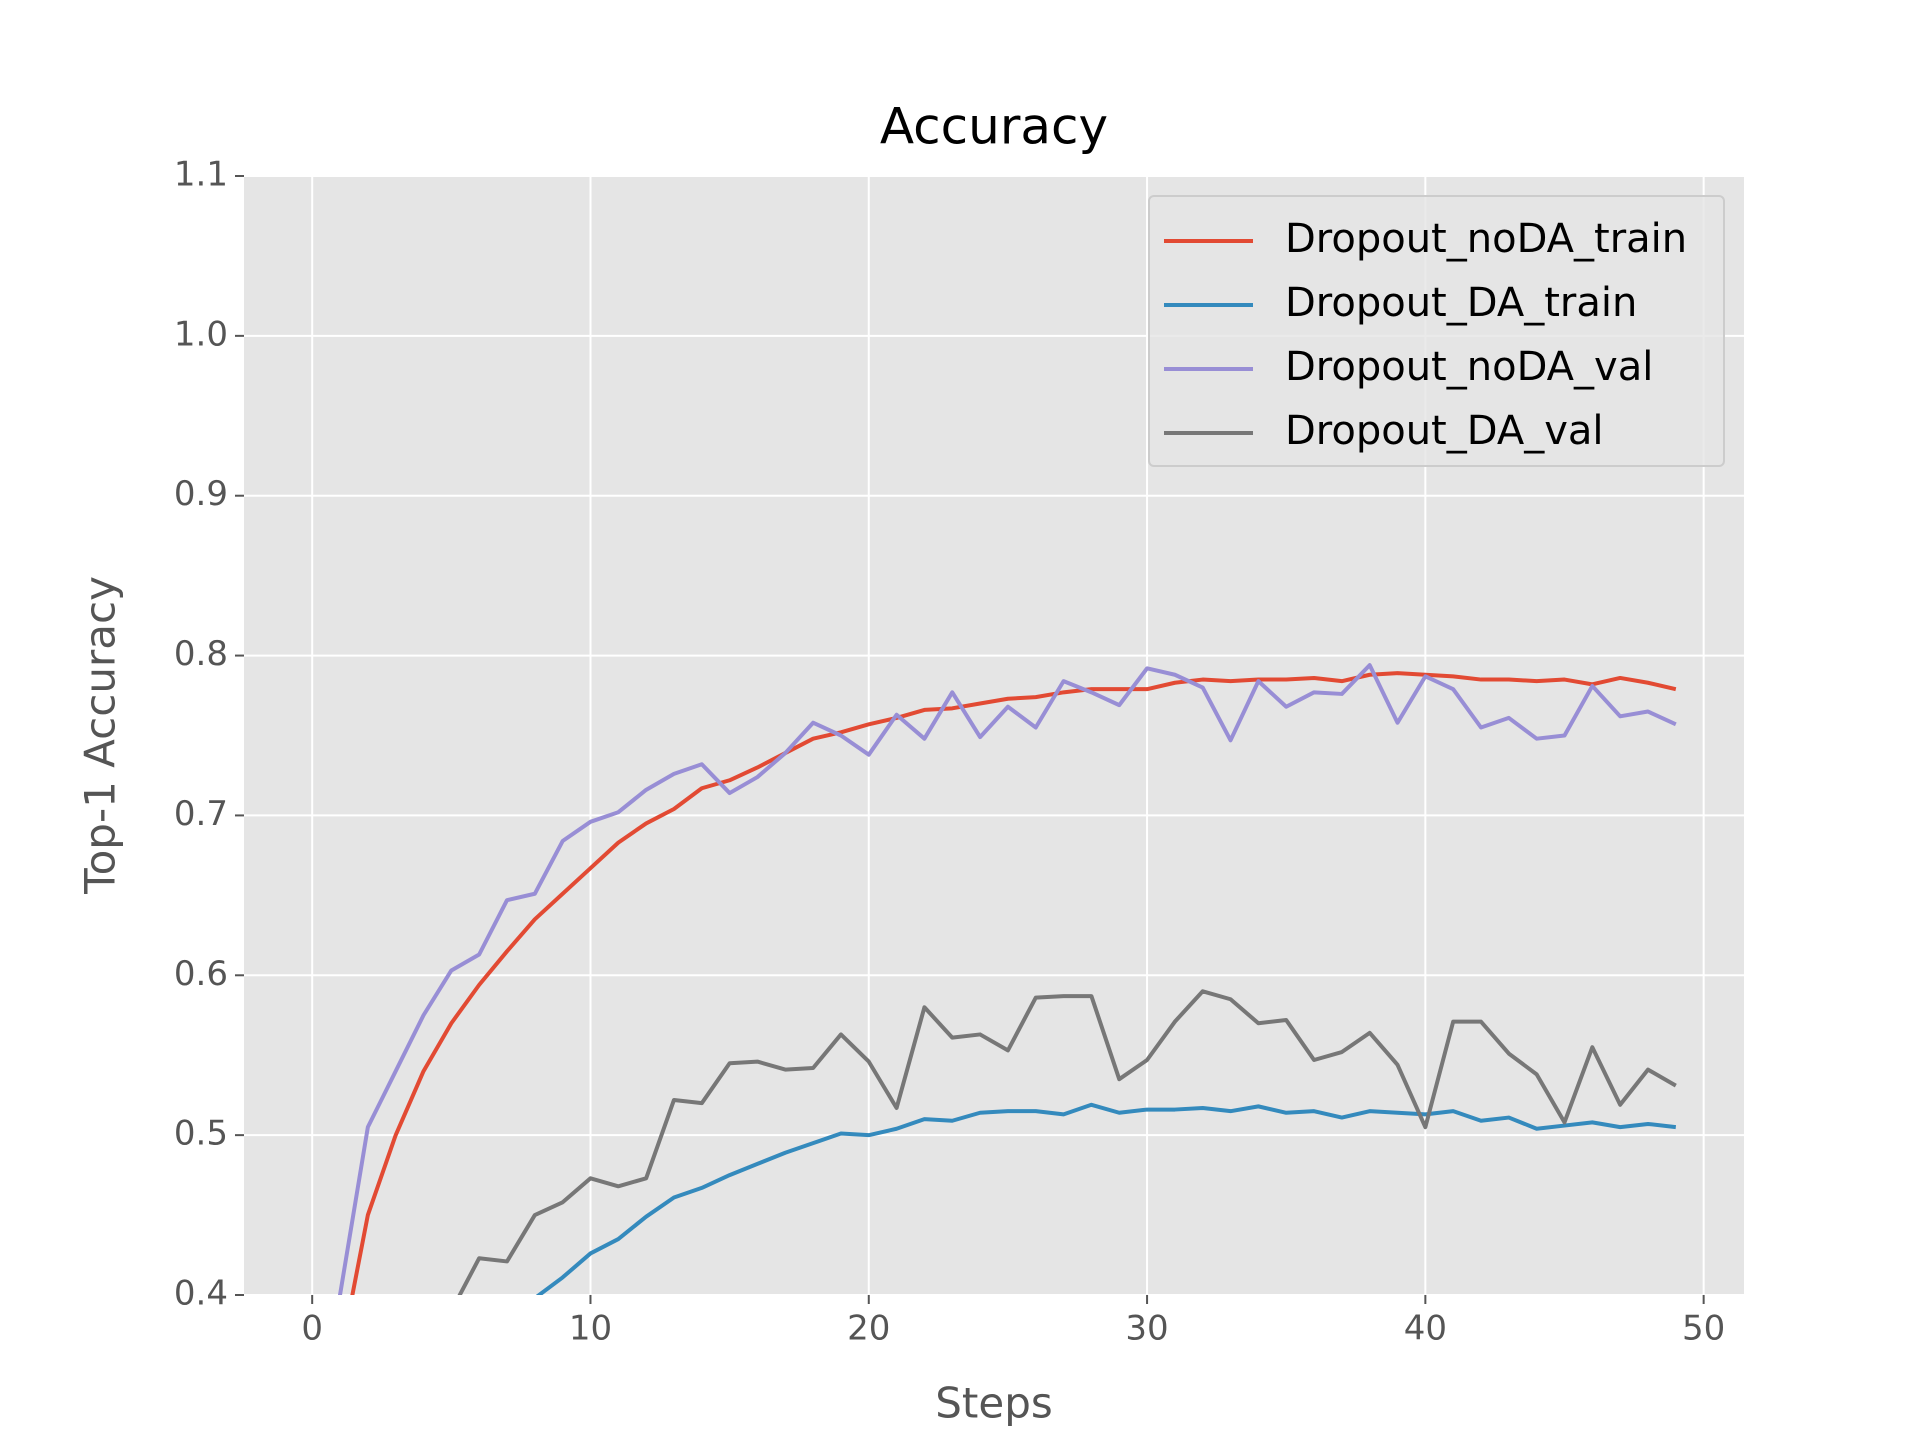 The height and width of the screenshot is (1440, 1920). I want to click on y-tick-label: 0.8, so click(201, 654).